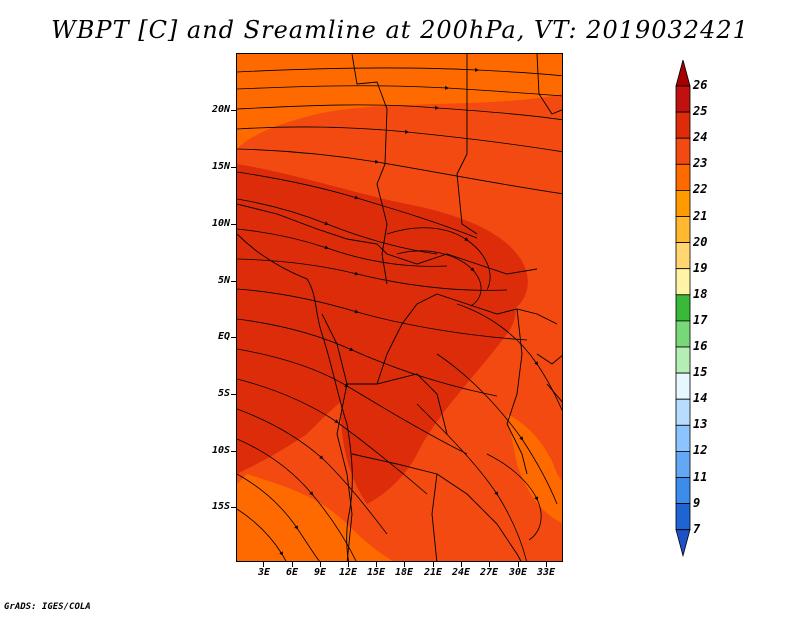 This screenshot has height=618, width=800. Describe the element at coordinates (683, 543) in the screenshot. I see `colorbar-bottom-triangle` at that location.